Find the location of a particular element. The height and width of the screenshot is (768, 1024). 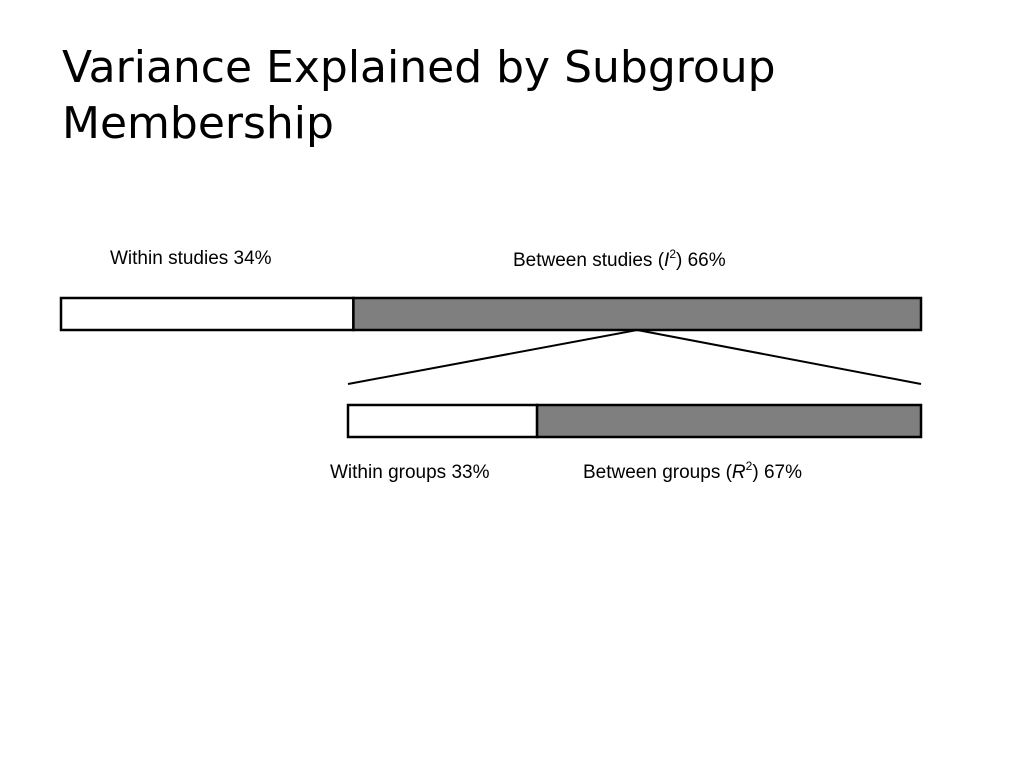

zoom-connector-left is located at coordinates (492, 357).